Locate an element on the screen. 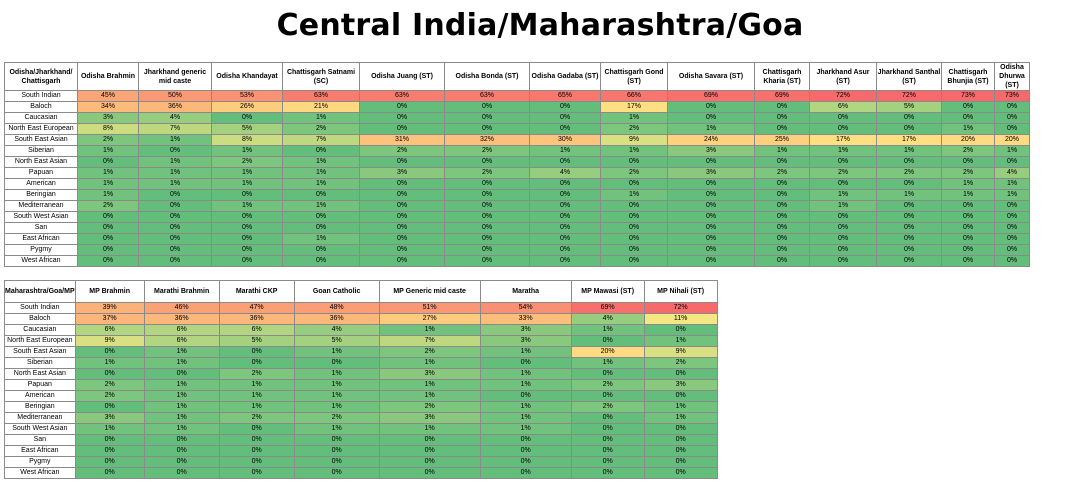 The image size is (1080, 486). row-label-papuan: Papuan is located at coordinates (40, 385).